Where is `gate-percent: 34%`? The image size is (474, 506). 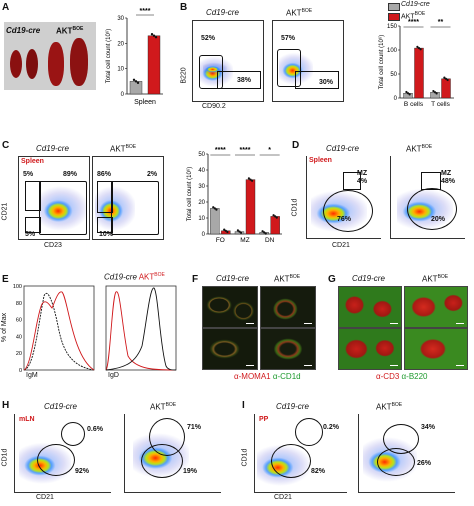
gate-percent: 34% is located at coordinates (428, 427).